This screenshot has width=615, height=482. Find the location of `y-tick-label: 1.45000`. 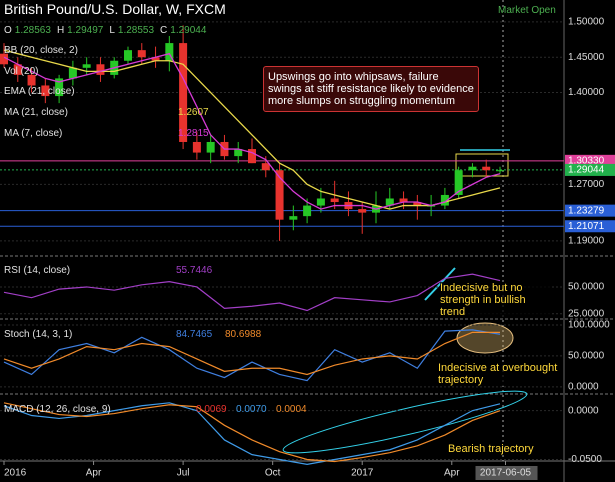

y-tick-label: 1.45000 is located at coordinates (586, 57).